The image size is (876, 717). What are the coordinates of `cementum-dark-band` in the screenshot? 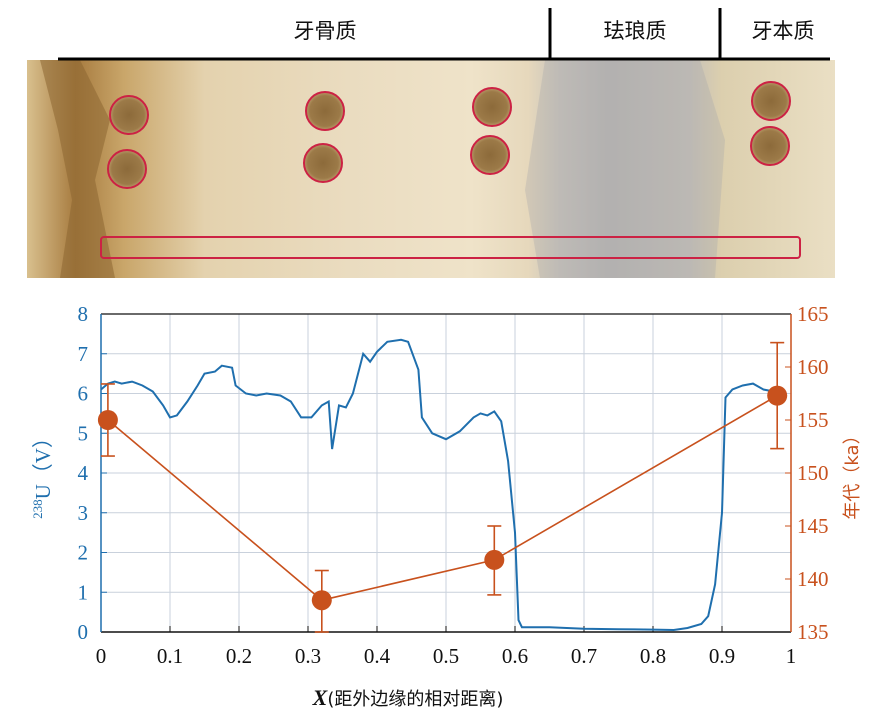 It's located at (77, 169).